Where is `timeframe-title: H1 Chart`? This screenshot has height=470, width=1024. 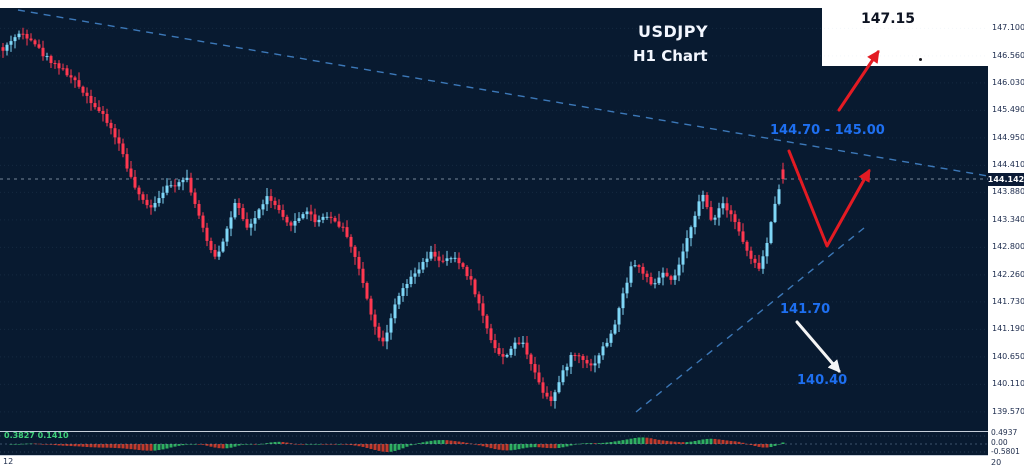 timeframe-title: H1 Chart is located at coordinates (670, 56).